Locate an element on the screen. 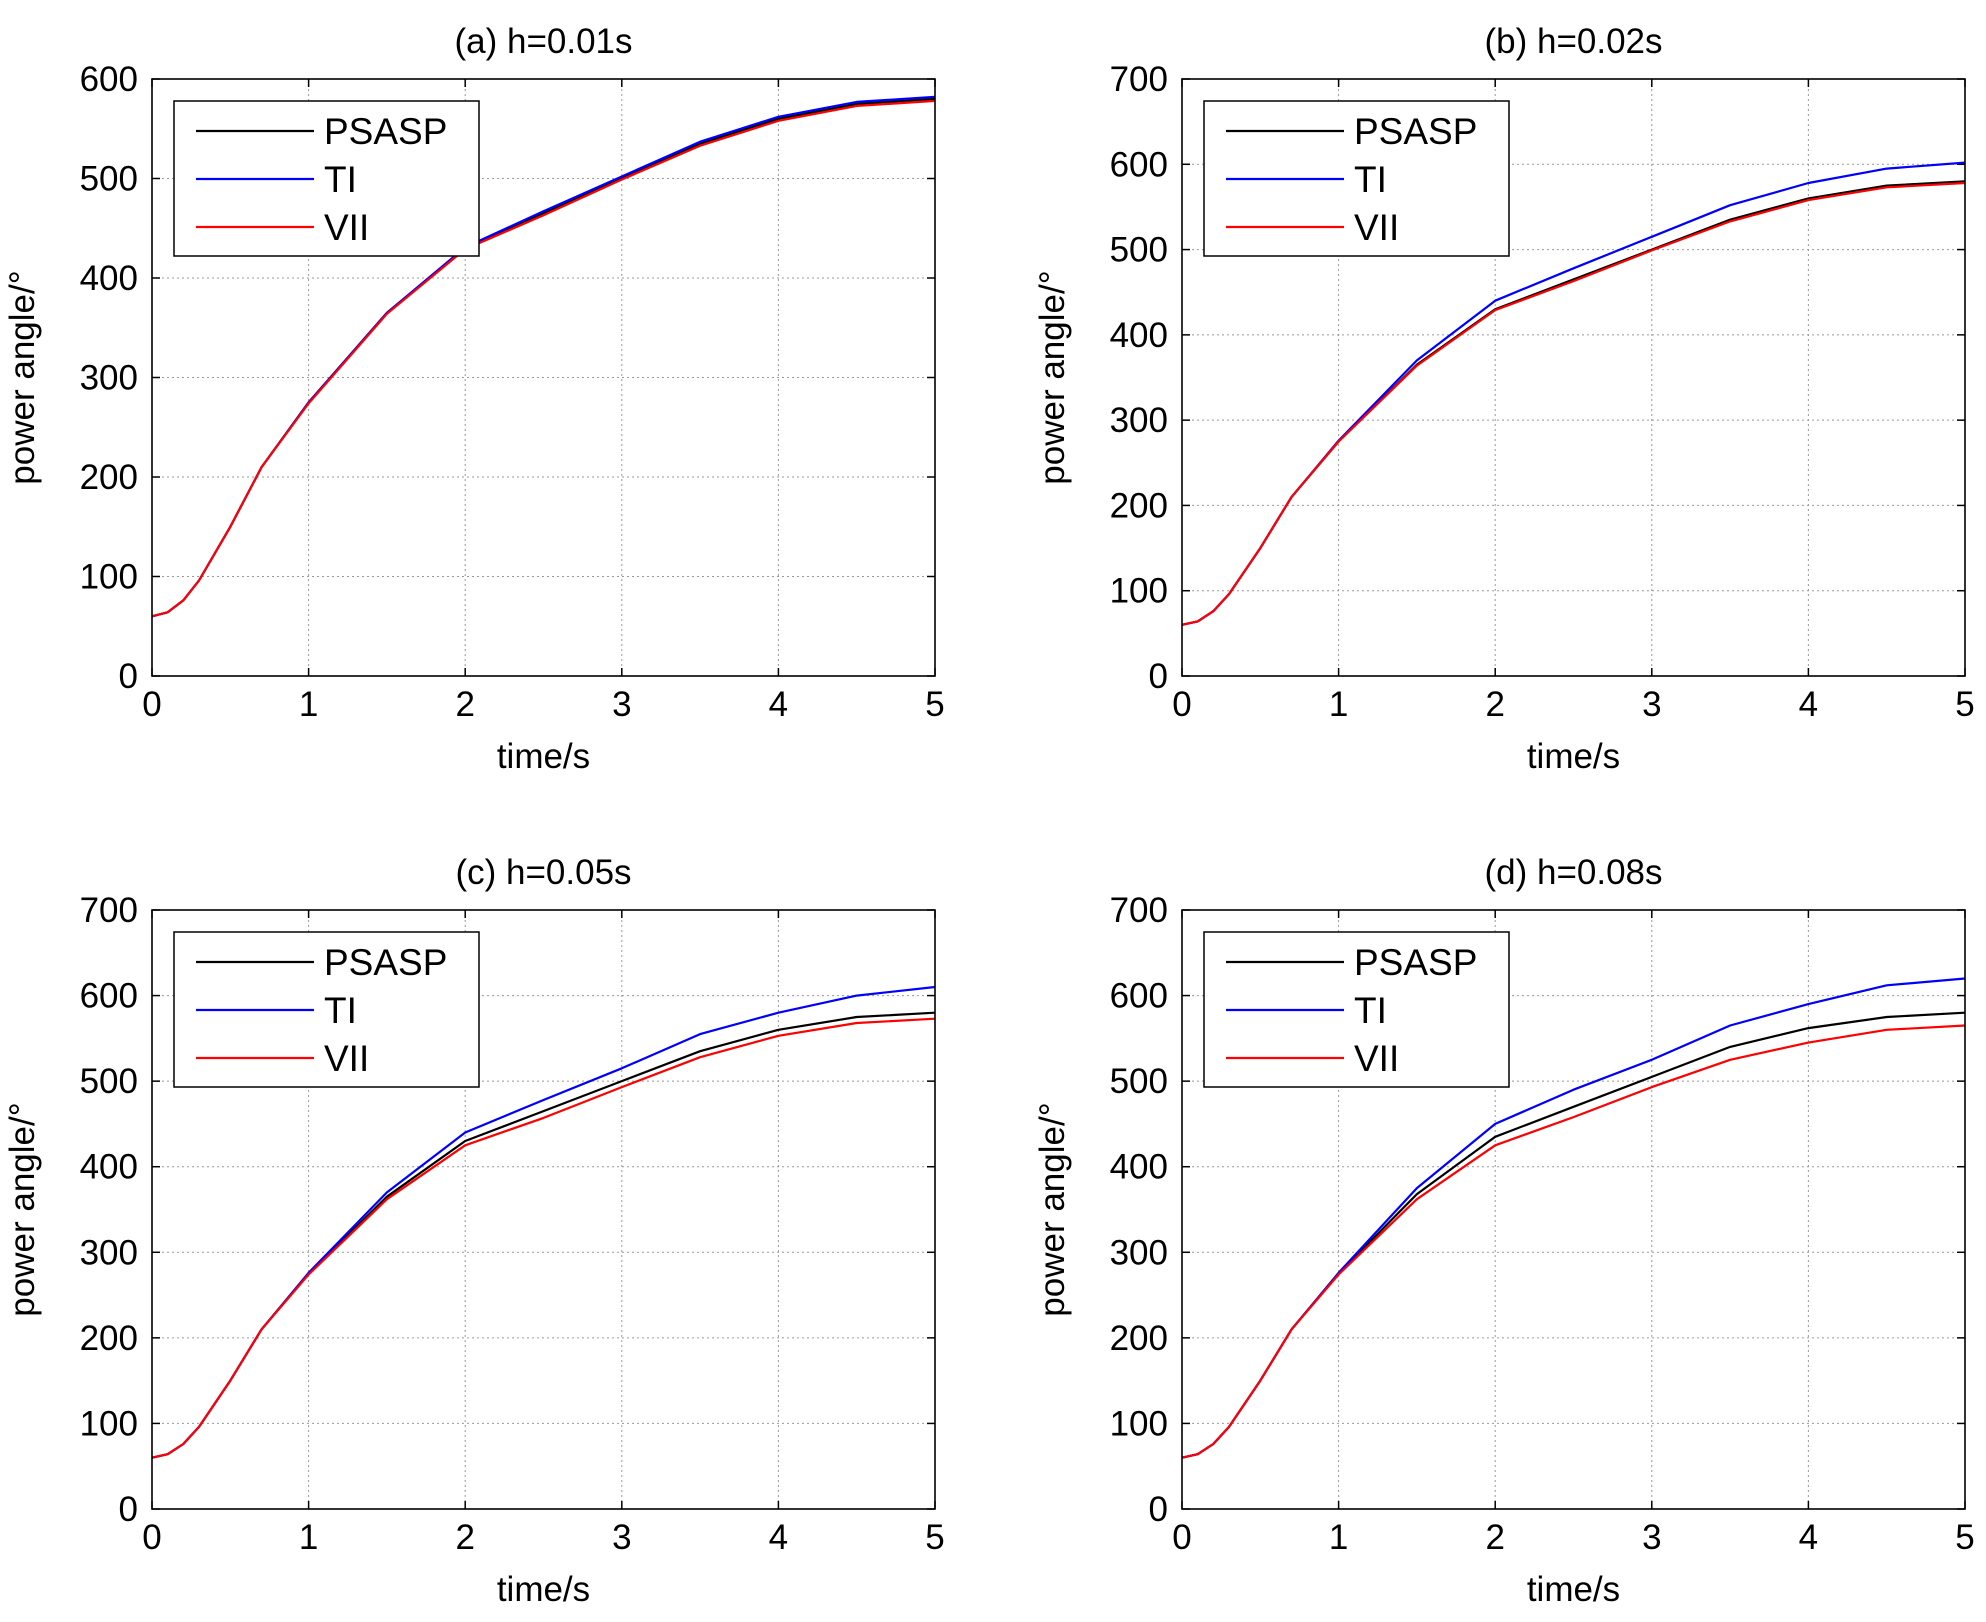 The image size is (1986, 1622). chart-title: (b) h=0.02s is located at coordinates (1573, 41).